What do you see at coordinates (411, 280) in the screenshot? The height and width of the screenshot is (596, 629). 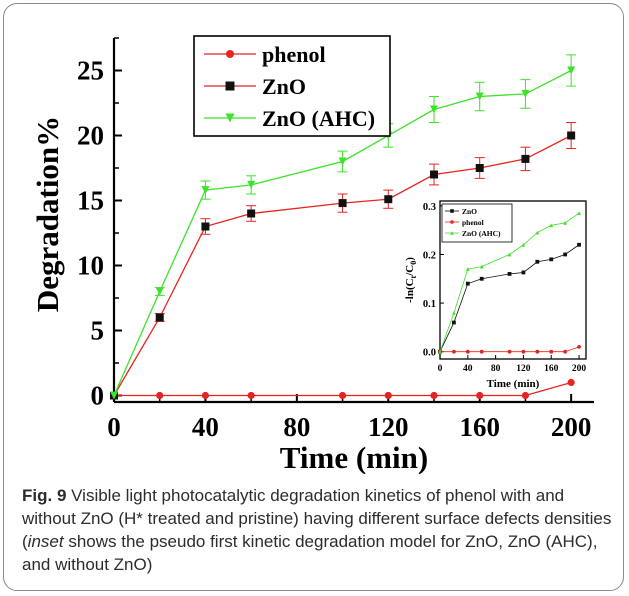 I see `inset-y-axis-label: -ln(Ct/C0)` at bounding box center [411, 280].